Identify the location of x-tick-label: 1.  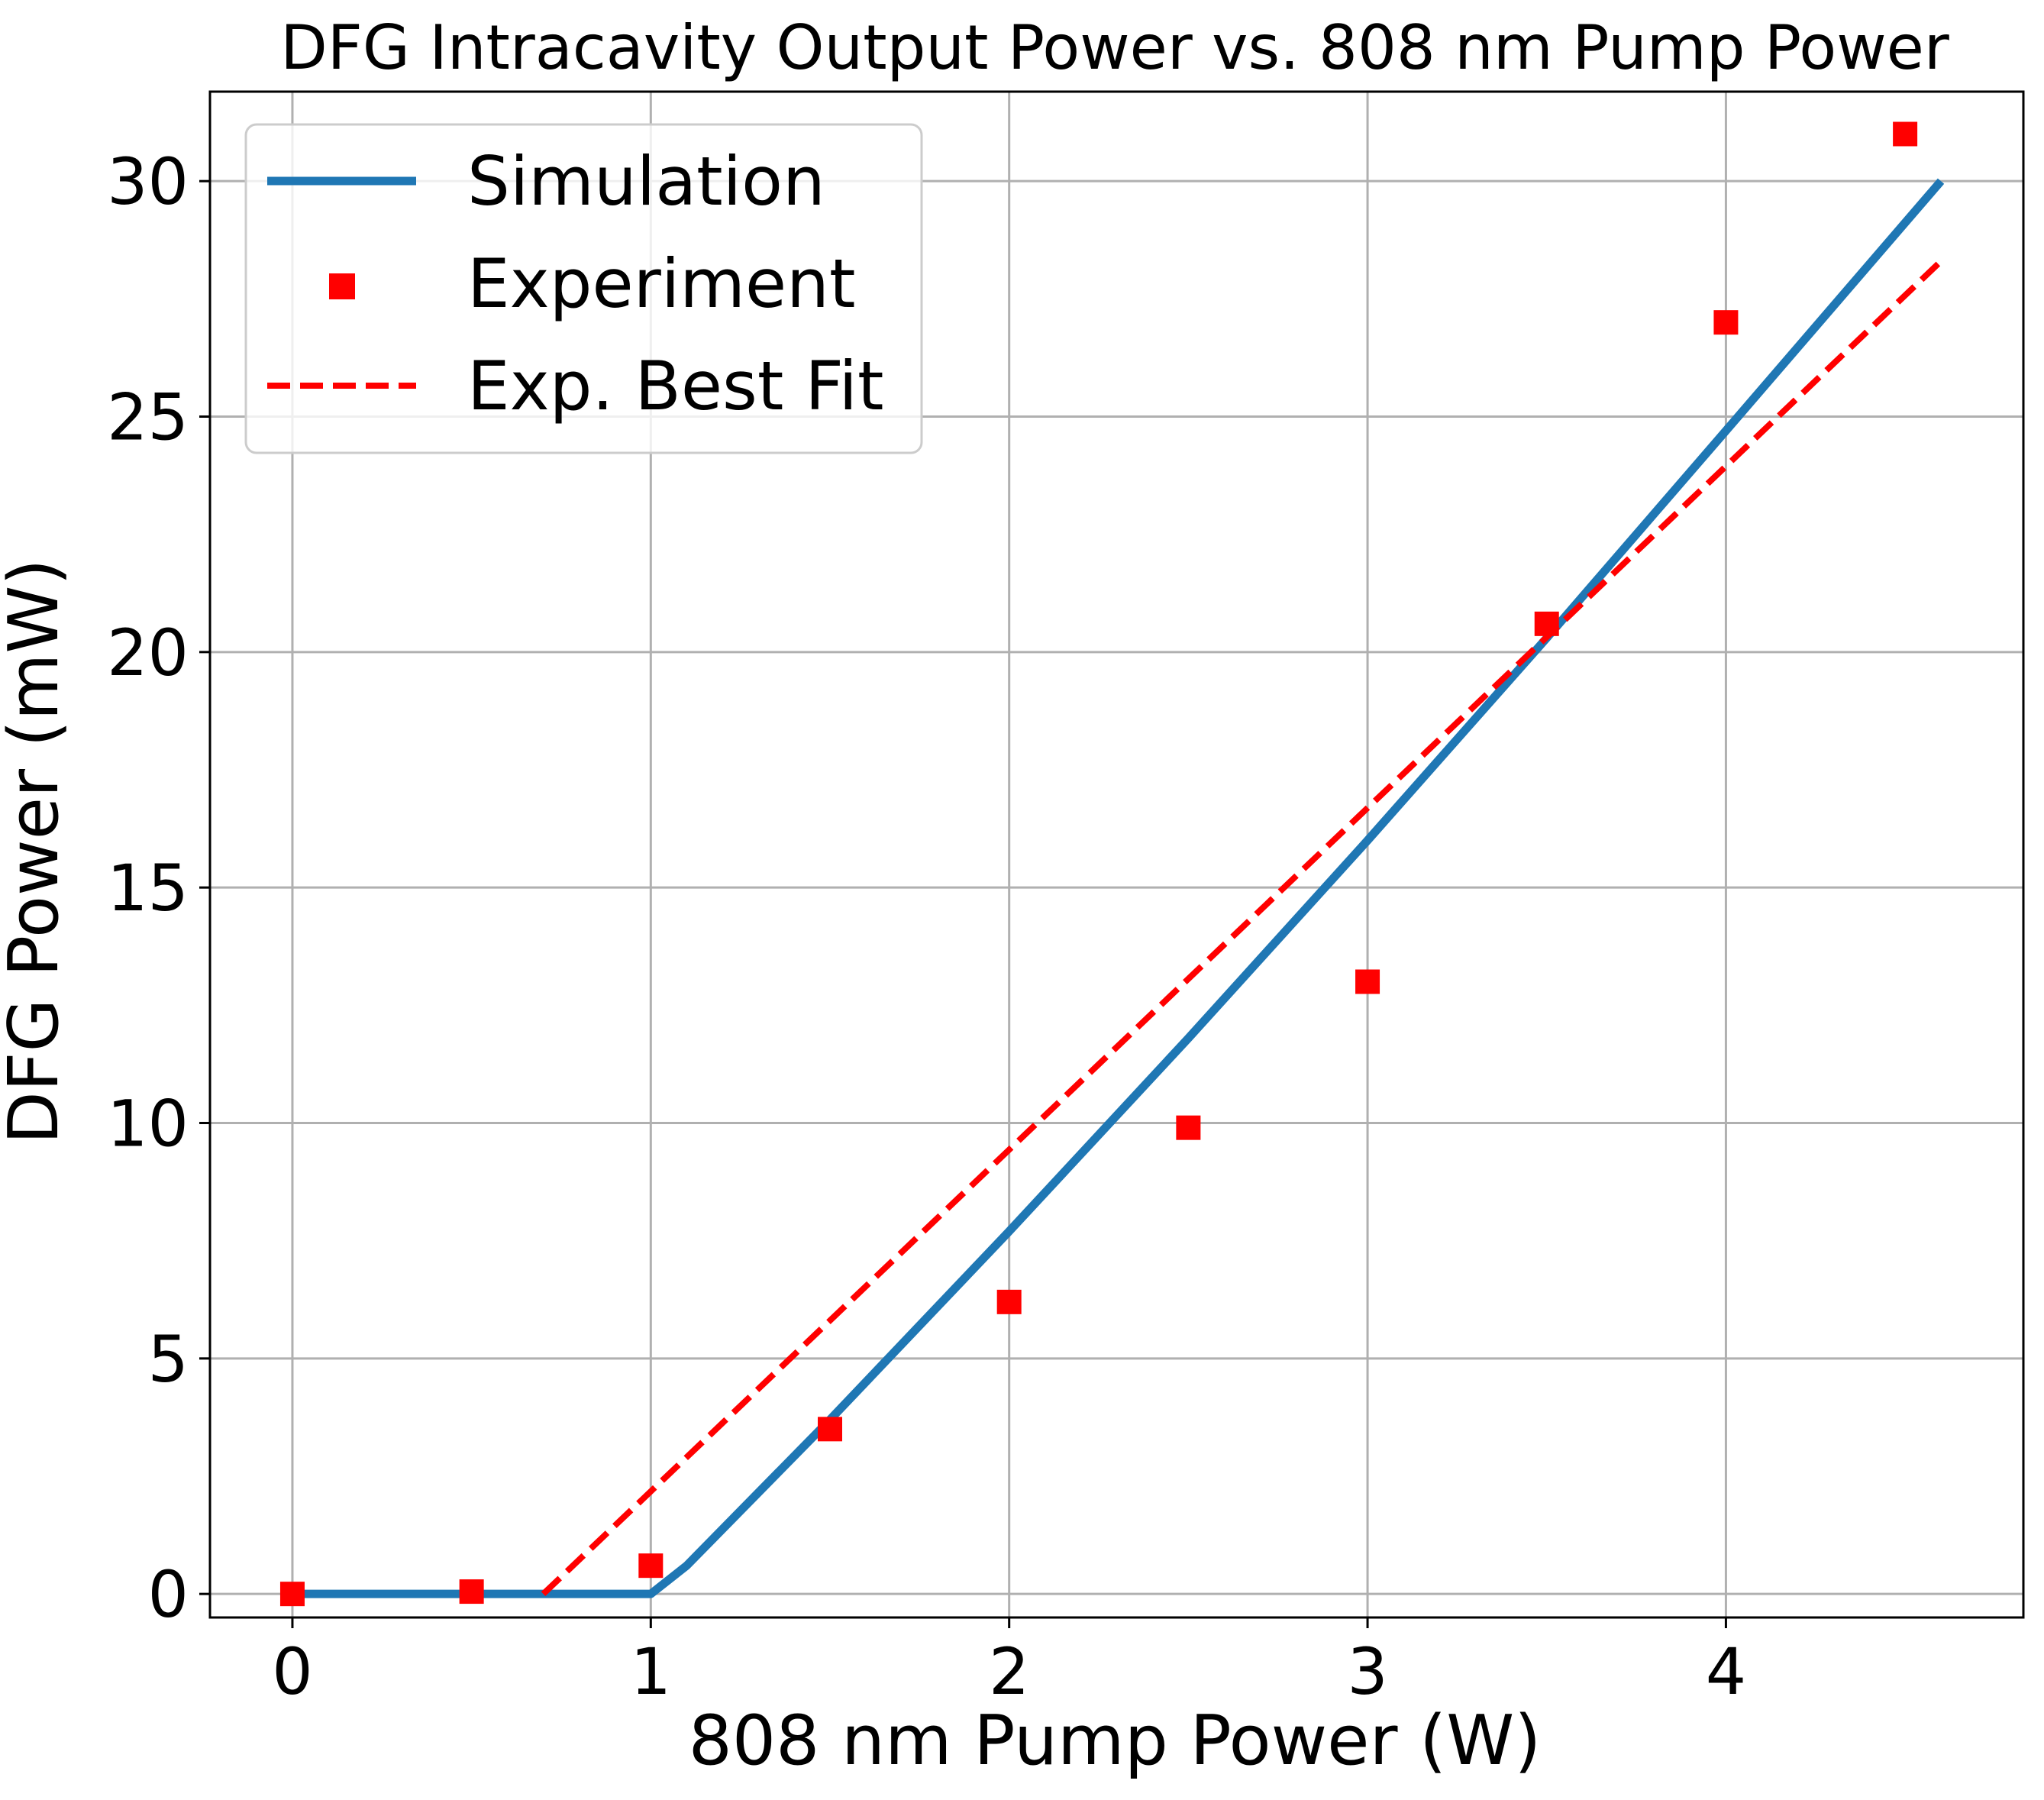
(651, 1672).